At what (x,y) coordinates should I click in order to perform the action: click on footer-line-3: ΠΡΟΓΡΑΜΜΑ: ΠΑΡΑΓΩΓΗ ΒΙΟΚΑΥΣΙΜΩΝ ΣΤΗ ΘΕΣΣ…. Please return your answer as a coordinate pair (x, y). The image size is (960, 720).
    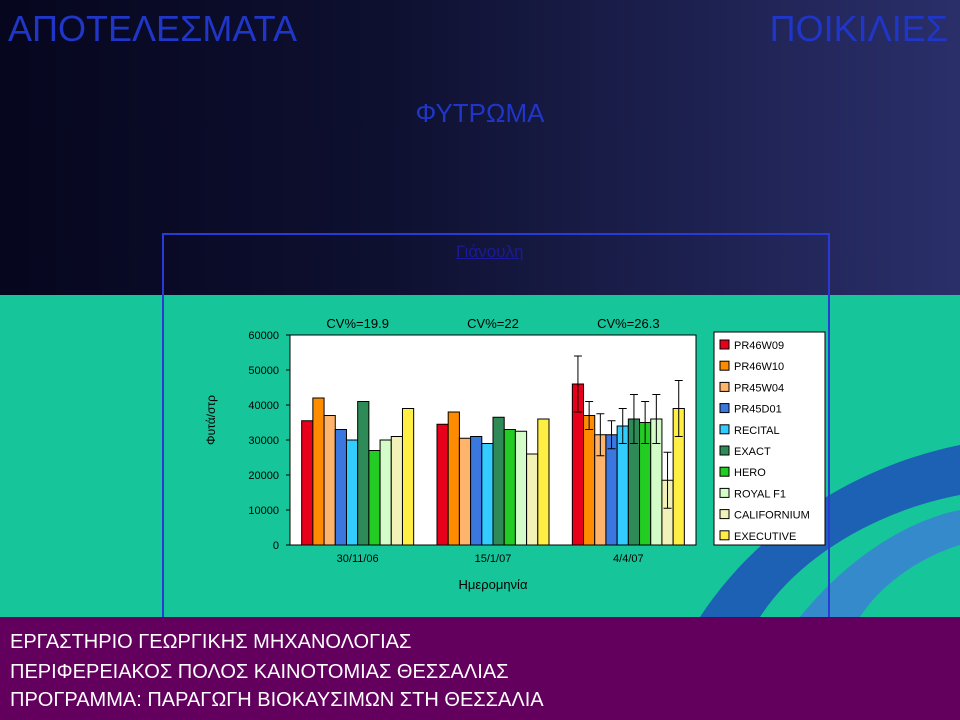
    Looking at the image, I should click on (277, 700).